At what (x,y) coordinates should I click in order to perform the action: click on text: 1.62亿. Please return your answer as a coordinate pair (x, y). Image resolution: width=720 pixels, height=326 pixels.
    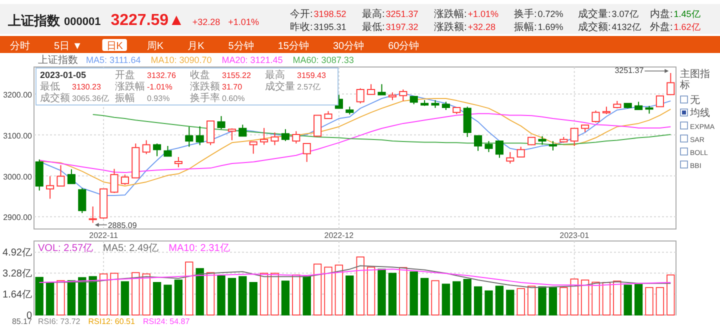
    Looking at the image, I should click on (687, 27).